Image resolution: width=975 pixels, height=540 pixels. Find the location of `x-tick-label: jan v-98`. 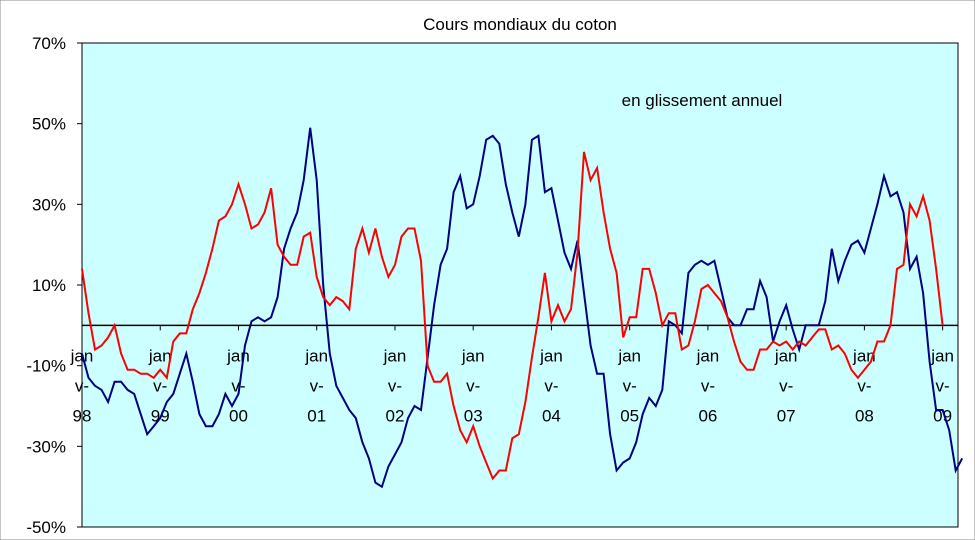

x-tick-label: jan v-98 is located at coordinates (82, 385).